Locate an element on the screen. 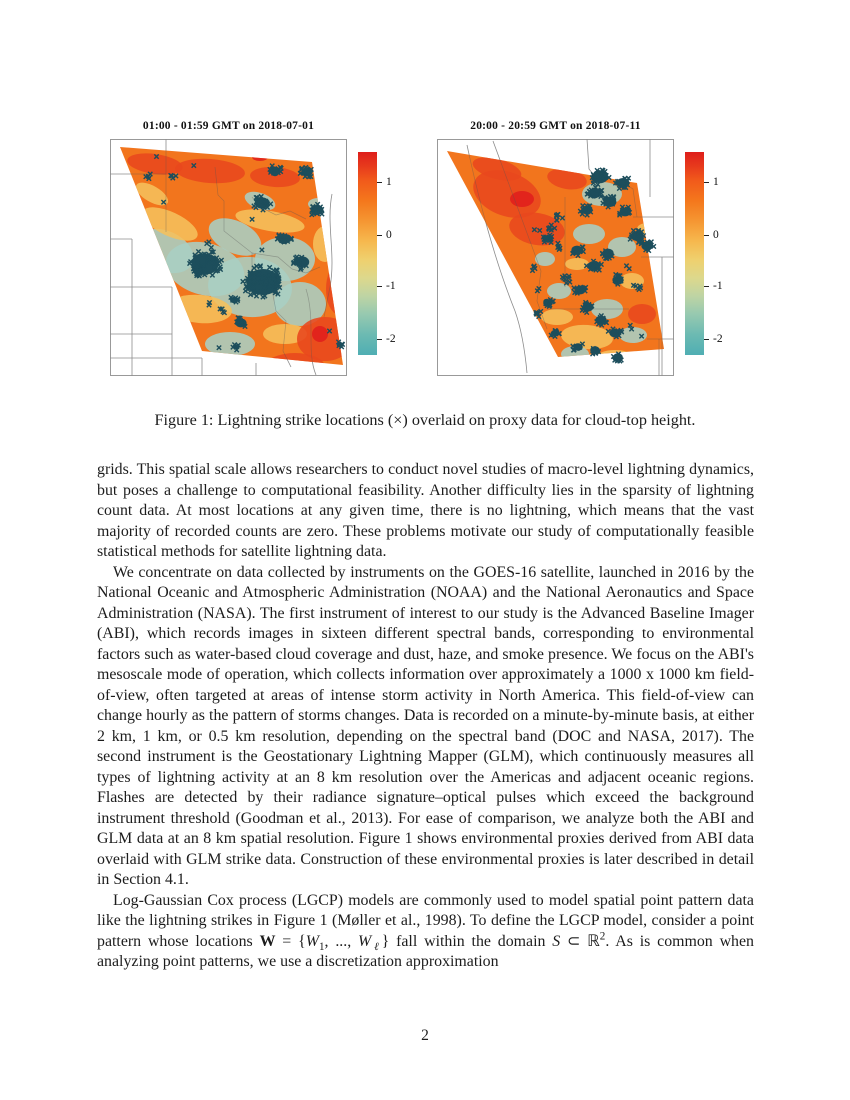 This screenshot has height=1100, width=850. page-number: 2 is located at coordinates (425, 1035).